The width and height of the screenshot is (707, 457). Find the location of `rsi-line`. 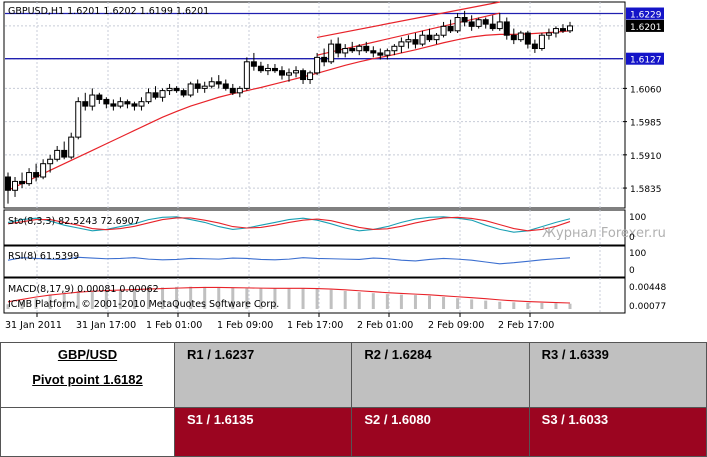

rsi-line is located at coordinates (289, 260).